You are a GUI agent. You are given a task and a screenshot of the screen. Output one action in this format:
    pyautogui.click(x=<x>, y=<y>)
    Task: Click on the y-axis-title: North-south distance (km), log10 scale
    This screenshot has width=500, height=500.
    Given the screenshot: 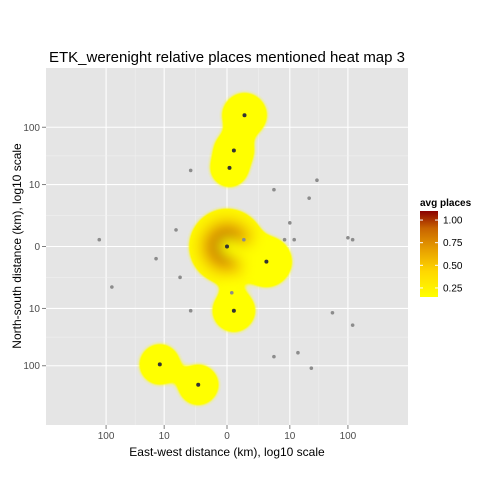 What is the action you would take?
    pyautogui.click(x=17, y=246)
    